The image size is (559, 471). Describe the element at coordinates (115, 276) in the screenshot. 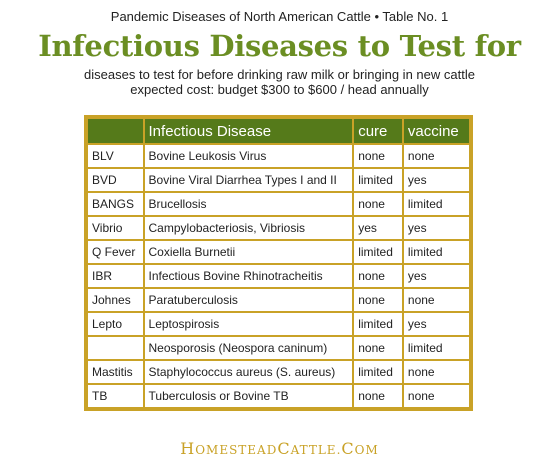

I see `abbreviation-cell: IBR` at that location.